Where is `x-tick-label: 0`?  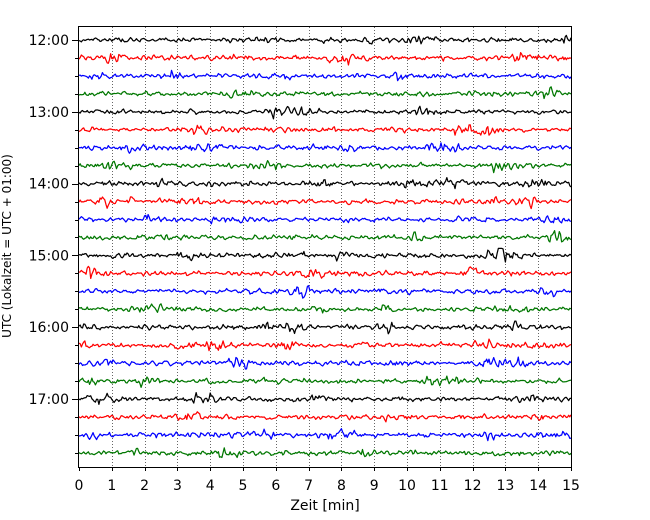 x-tick-label: 0 is located at coordinates (79, 486).